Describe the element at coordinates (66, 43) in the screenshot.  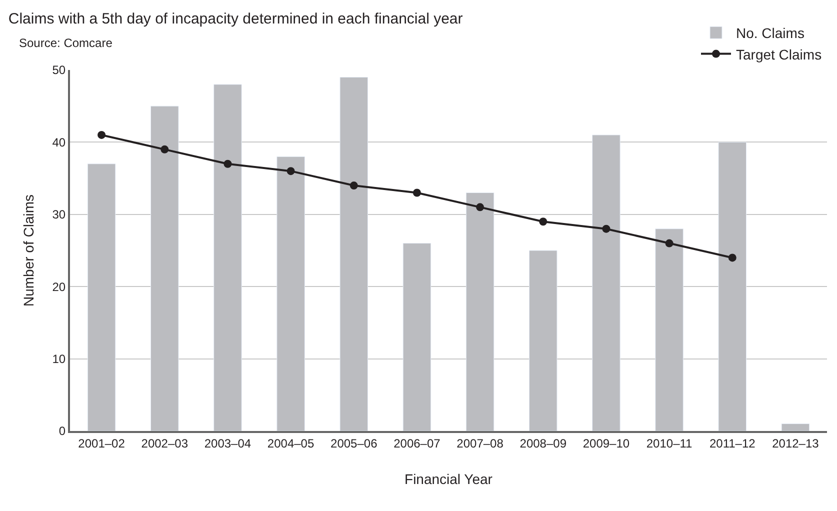
I see `source-note: Source: Comcare` at that location.